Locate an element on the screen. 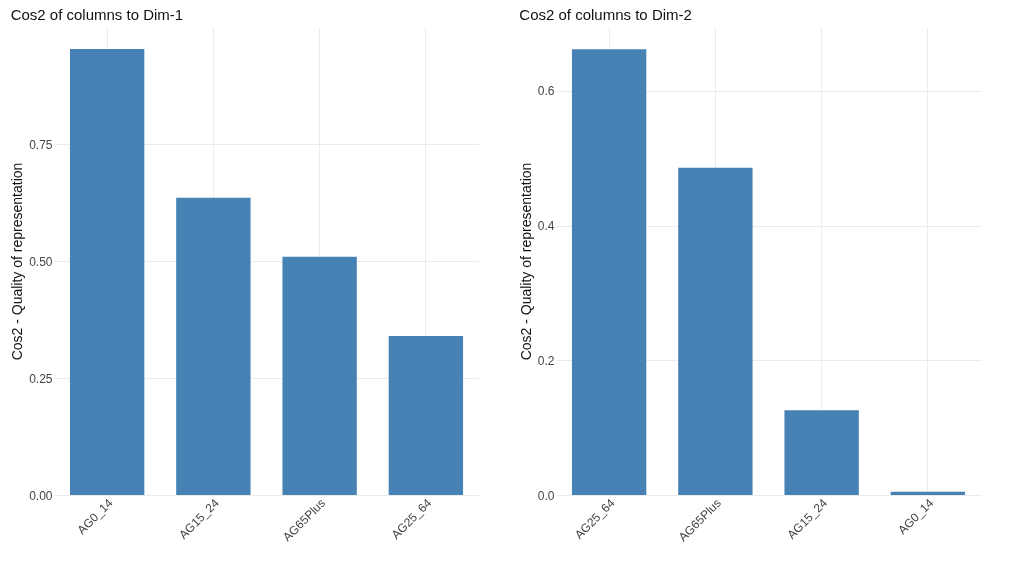  y-tick-label: 0.4 is located at coordinates (546, 226).